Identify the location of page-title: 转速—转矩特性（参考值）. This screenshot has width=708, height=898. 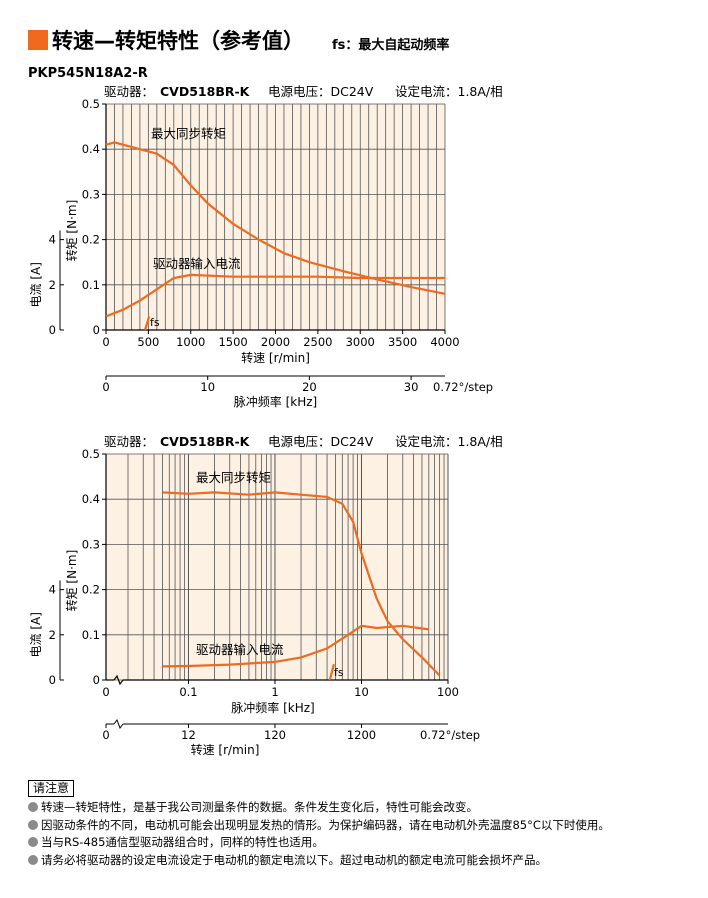
(178, 41).